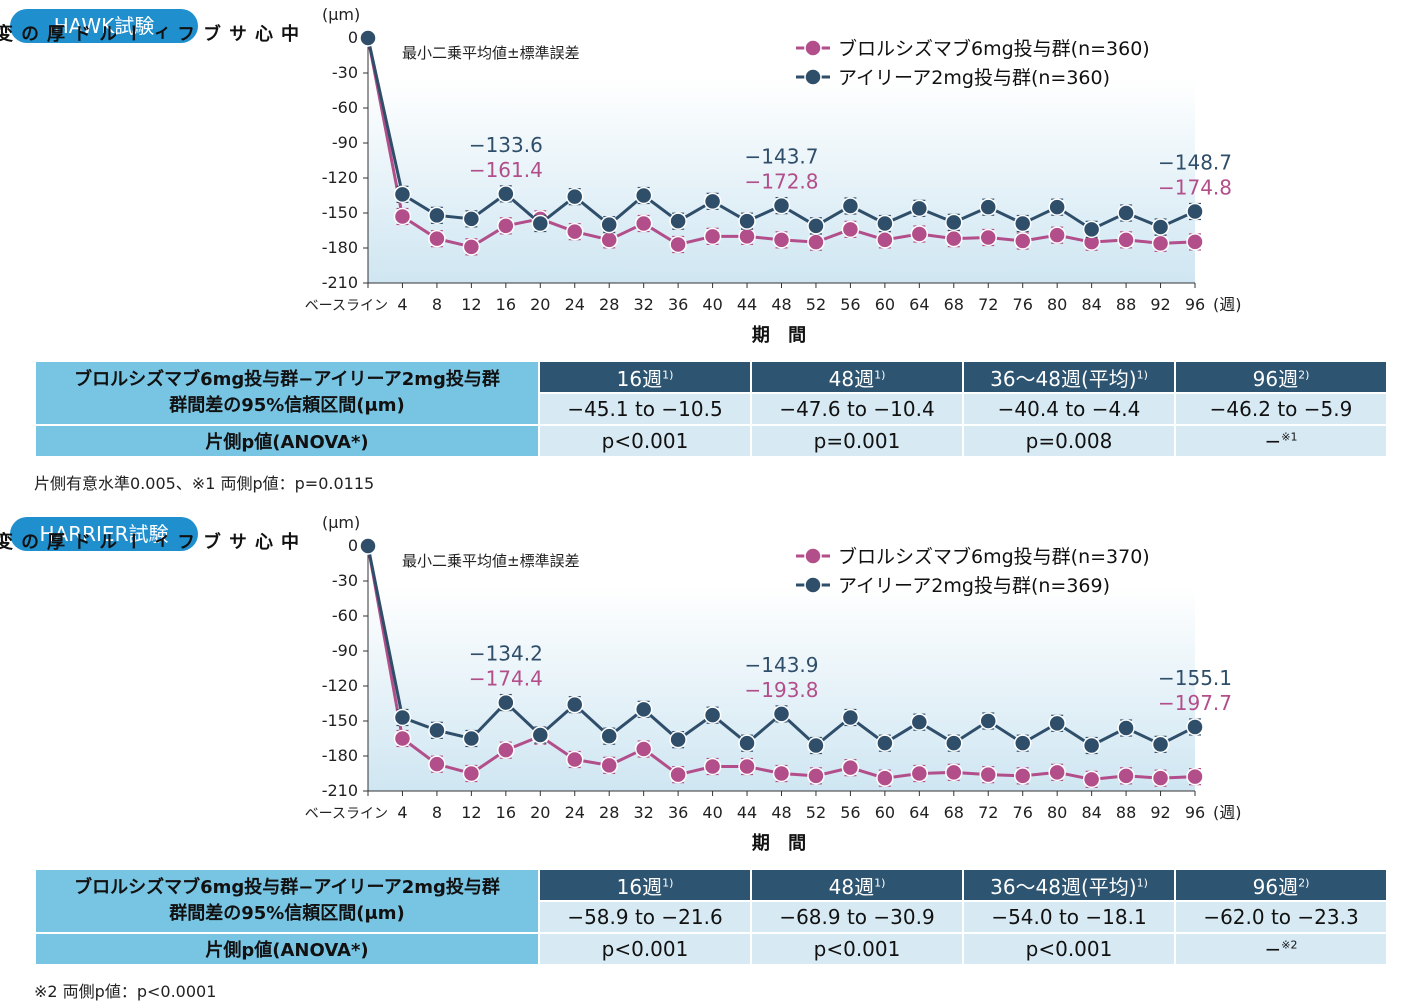 This screenshot has height=1008, width=1422. What do you see at coordinates (575, 304) in the screenshot?
I see `x-tick-label: 24` at bounding box center [575, 304].